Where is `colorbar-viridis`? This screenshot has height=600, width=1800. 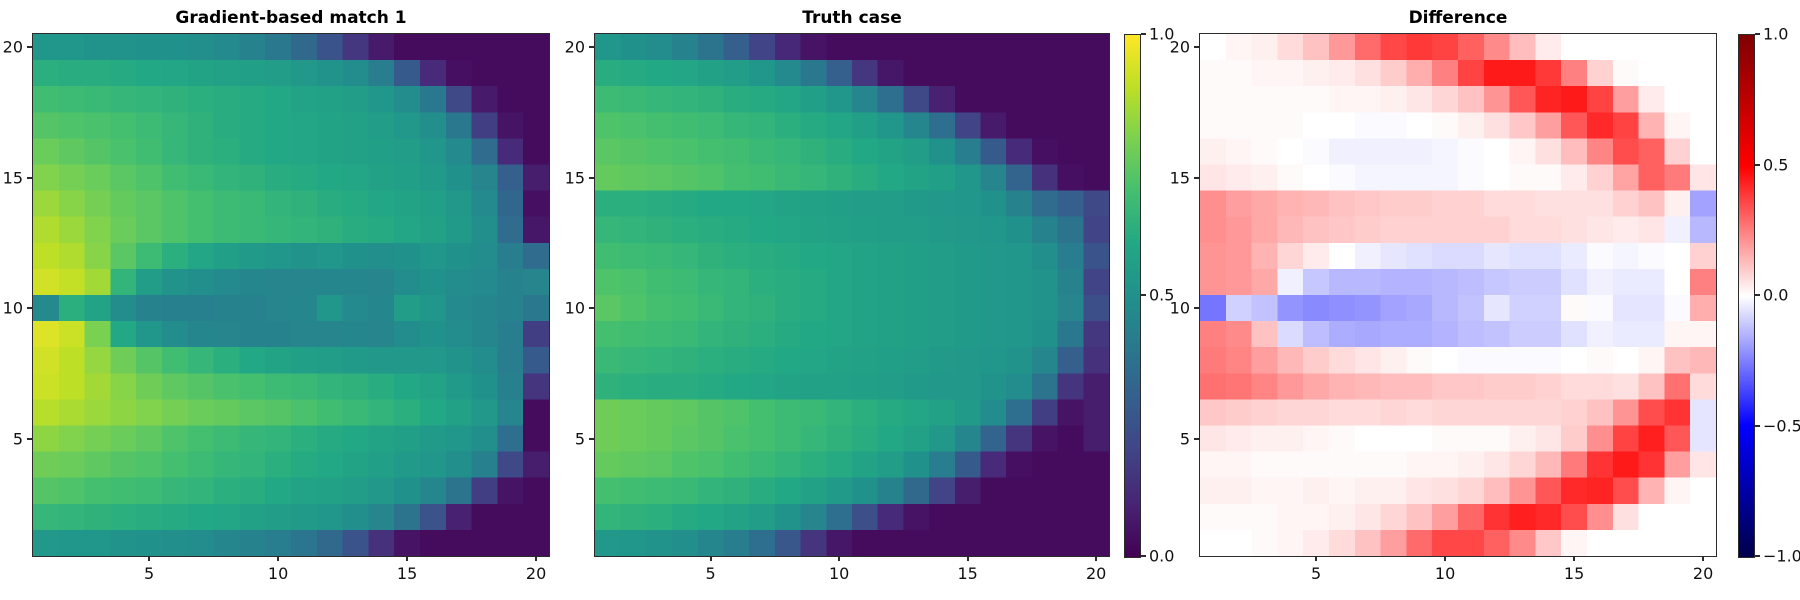
colorbar-viridis is located at coordinates (1132, 296).